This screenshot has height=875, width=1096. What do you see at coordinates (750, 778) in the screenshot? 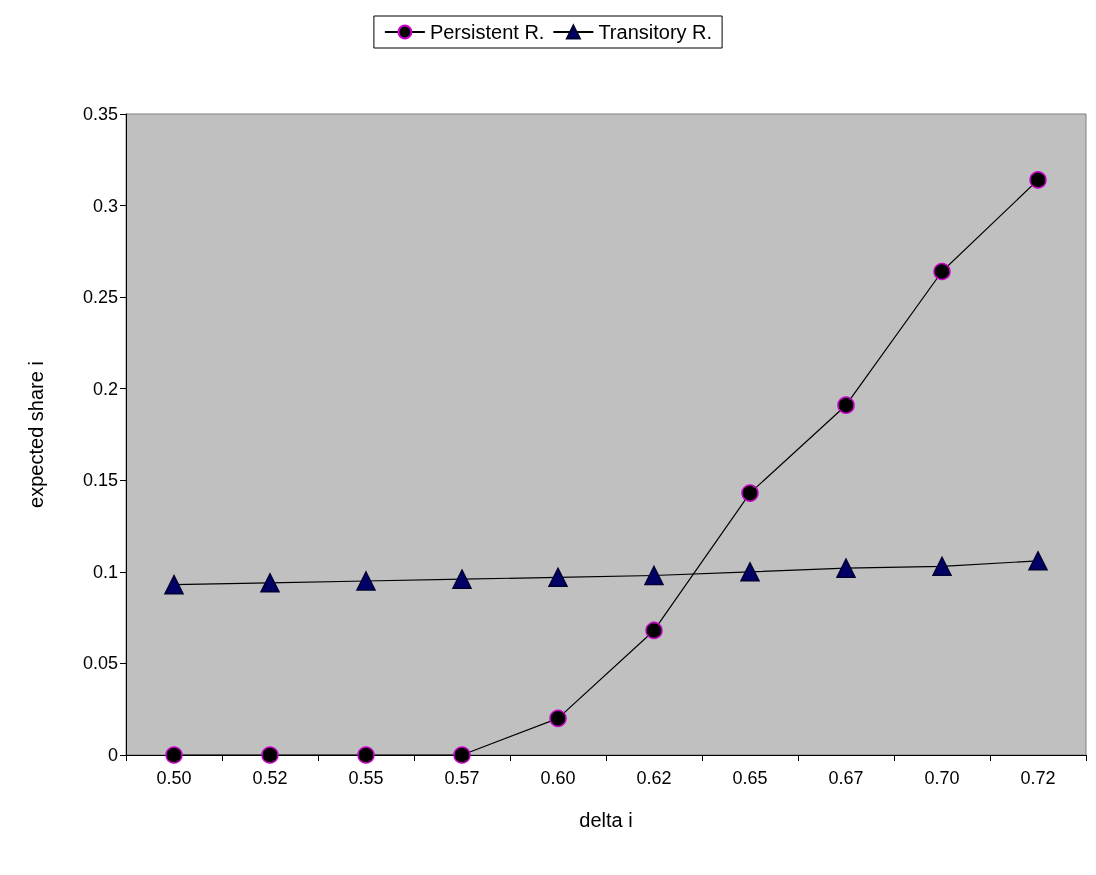
I see `x-tick-label: 0.65` at bounding box center [750, 778].